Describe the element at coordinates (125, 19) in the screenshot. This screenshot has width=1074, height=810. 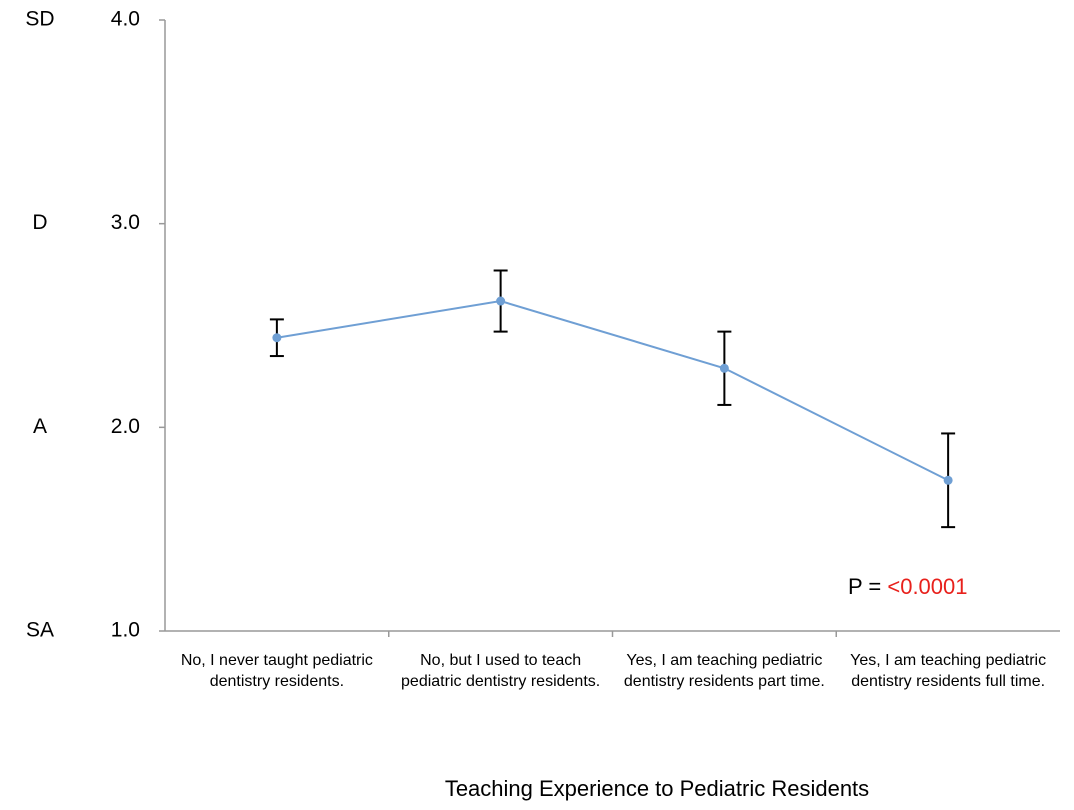
I see `y-tick-label: 4.0` at that location.